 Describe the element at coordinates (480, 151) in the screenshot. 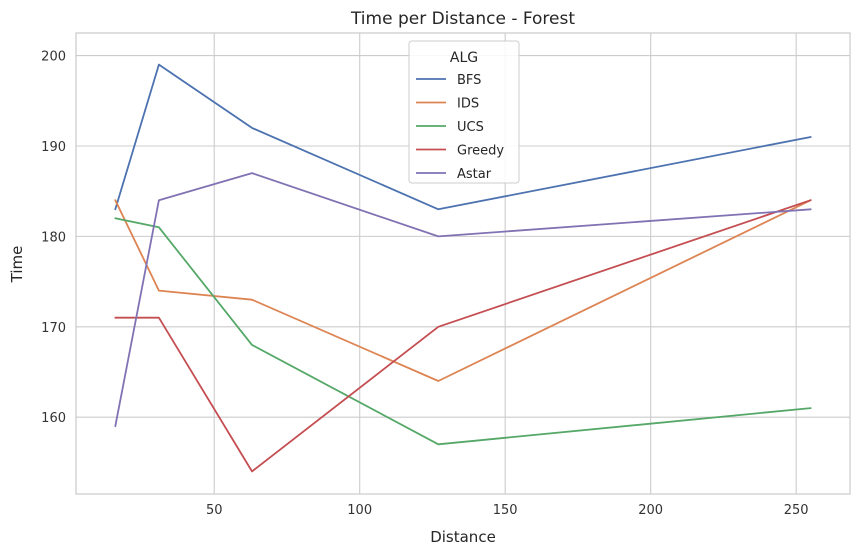

I see `legend-label-greedy: Greedy` at that location.